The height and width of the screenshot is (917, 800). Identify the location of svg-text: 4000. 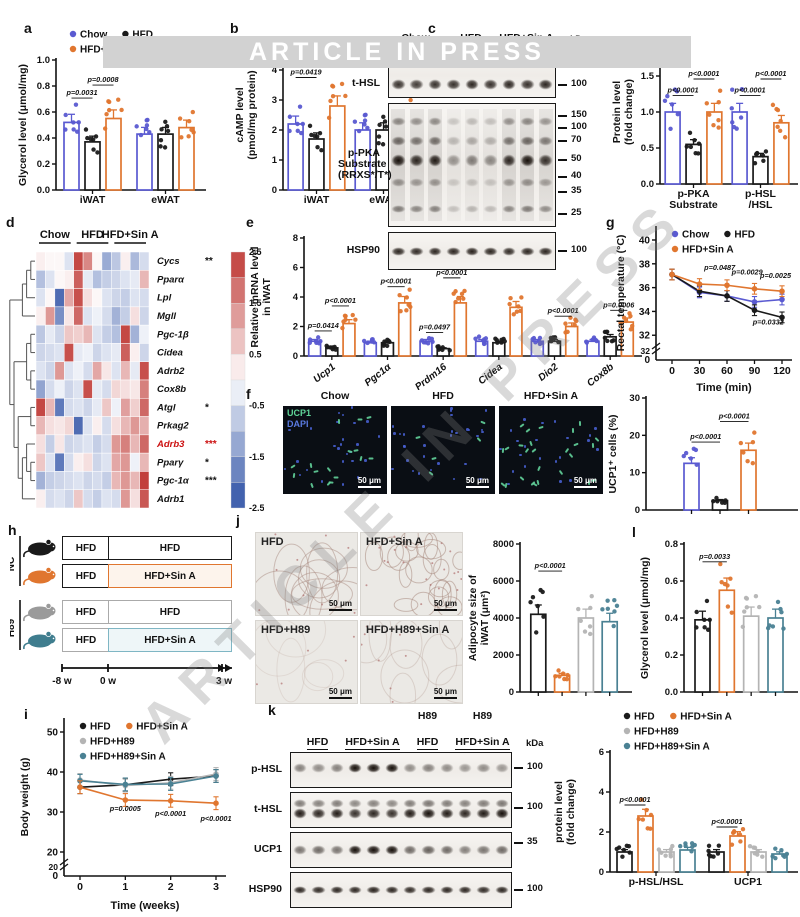
(503, 618).